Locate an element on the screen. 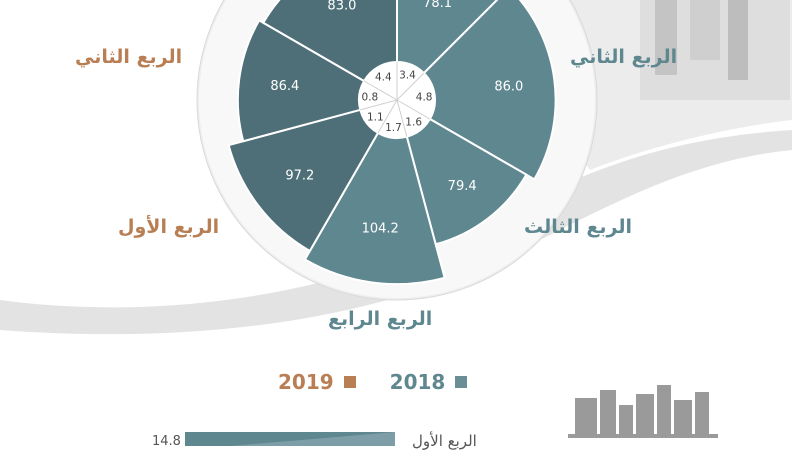 The height and width of the screenshot is (450, 792). inner-value-label: 0.8 is located at coordinates (370, 97).